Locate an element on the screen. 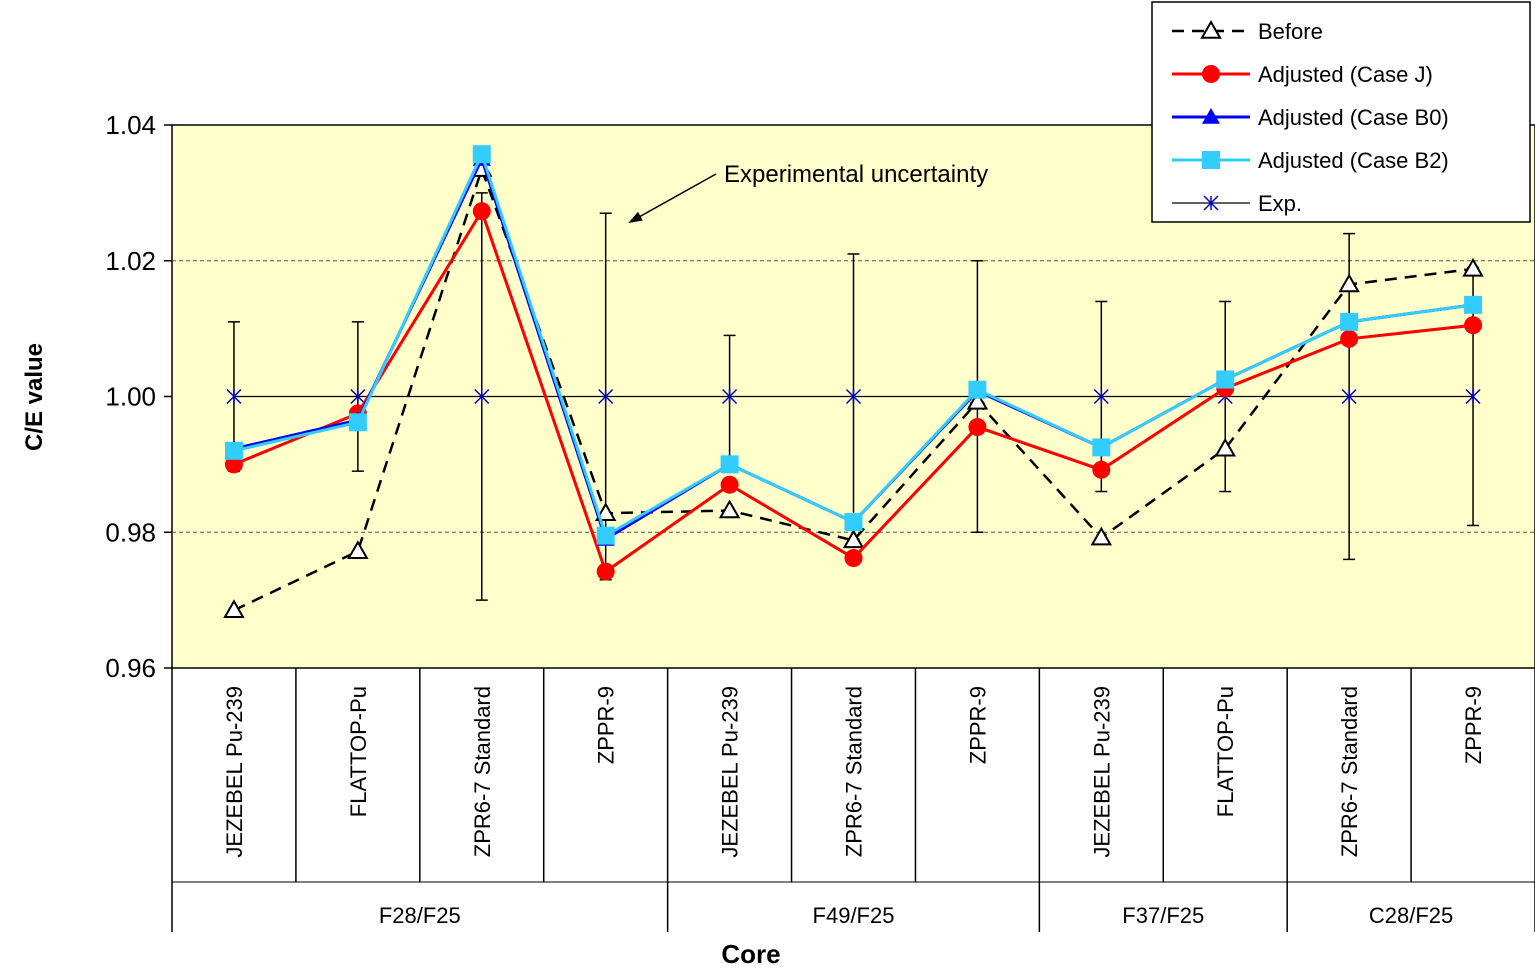 This screenshot has height=969, width=1535. y-axis: 0.96 0.98 1.00 1.02 1.04 is located at coordinates (138, 396).